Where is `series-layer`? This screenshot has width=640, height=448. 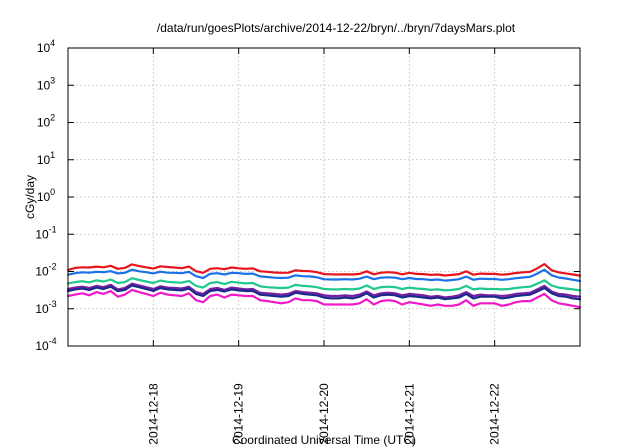 series-layer is located at coordinates (324, 286).